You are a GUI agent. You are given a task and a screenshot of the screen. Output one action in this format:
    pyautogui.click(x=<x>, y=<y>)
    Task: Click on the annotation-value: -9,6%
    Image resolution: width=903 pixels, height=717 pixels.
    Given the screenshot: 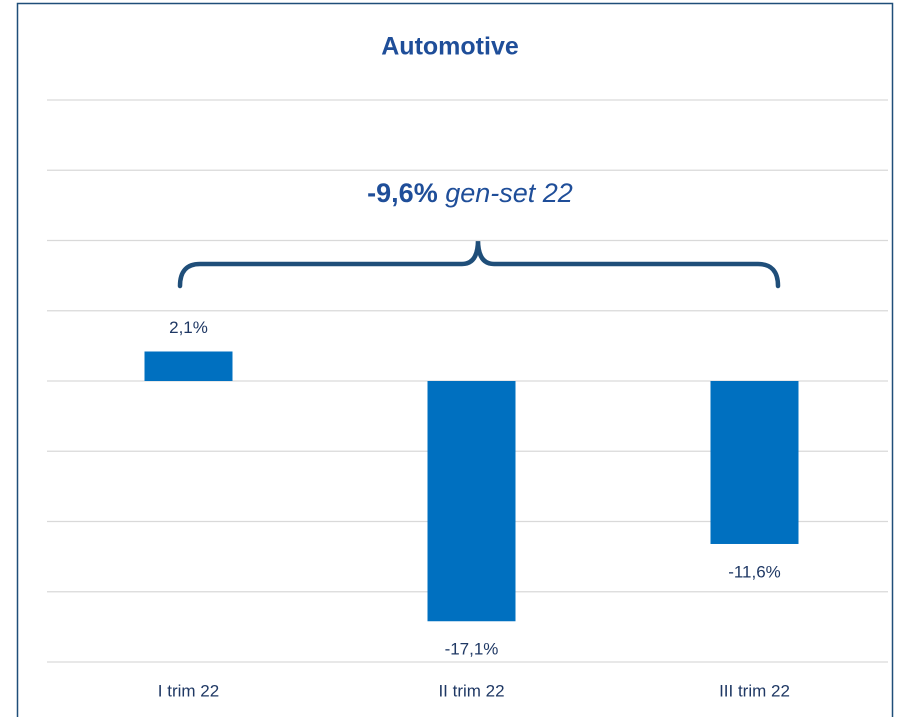 What is the action you would take?
    pyautogui.click(x=402, y=193)
    